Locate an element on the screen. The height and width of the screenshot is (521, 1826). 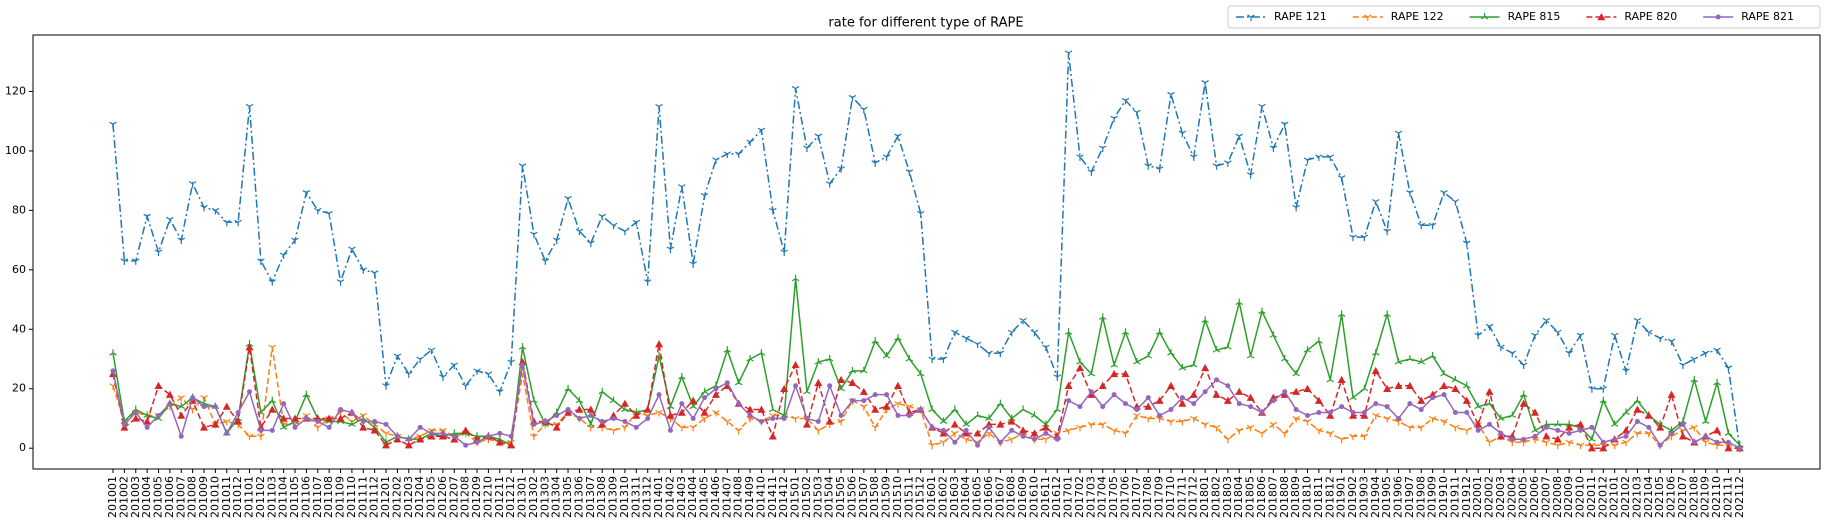
x-tick-label: 201109 is located at coordinates (340, 497).